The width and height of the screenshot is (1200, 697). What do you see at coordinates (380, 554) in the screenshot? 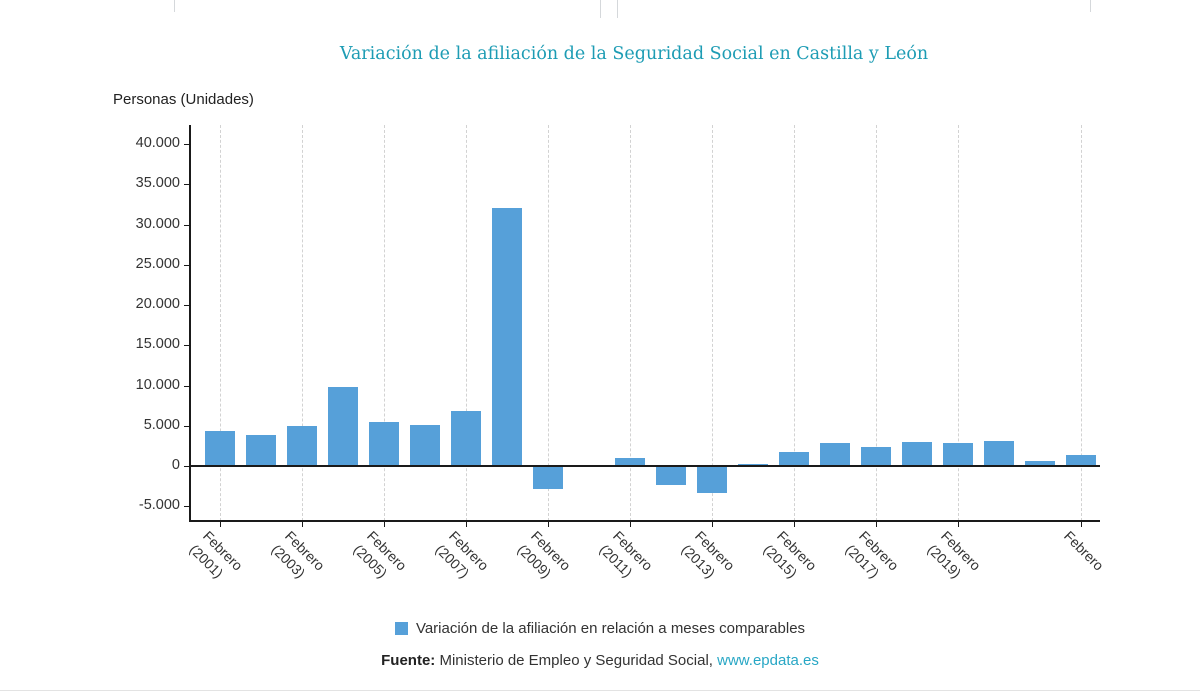
I see `x-axis-tick-label: Febrero (2005)` at bounding box center [380, 554].